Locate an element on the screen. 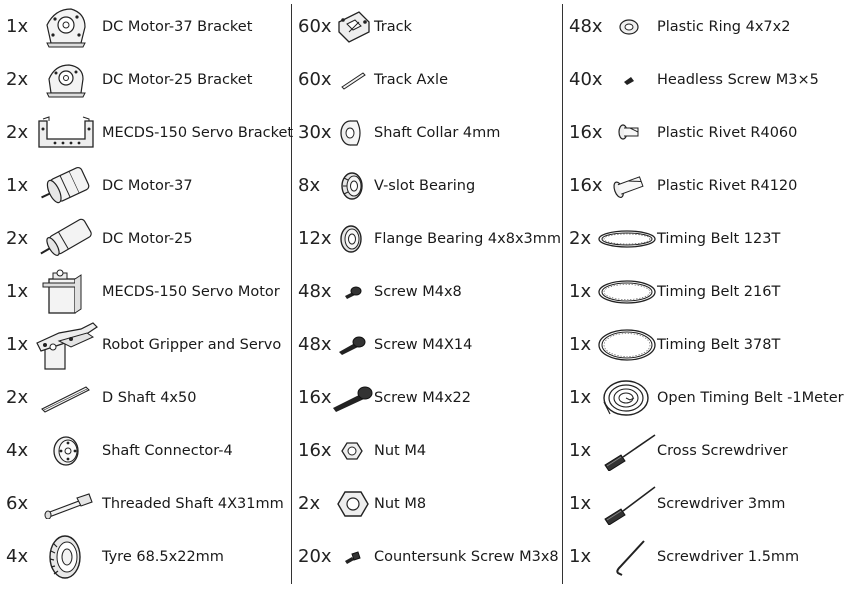 This screenshot has height=592, width=856. item-label: Timing Belt 378T is located at coordinates (719, 344).